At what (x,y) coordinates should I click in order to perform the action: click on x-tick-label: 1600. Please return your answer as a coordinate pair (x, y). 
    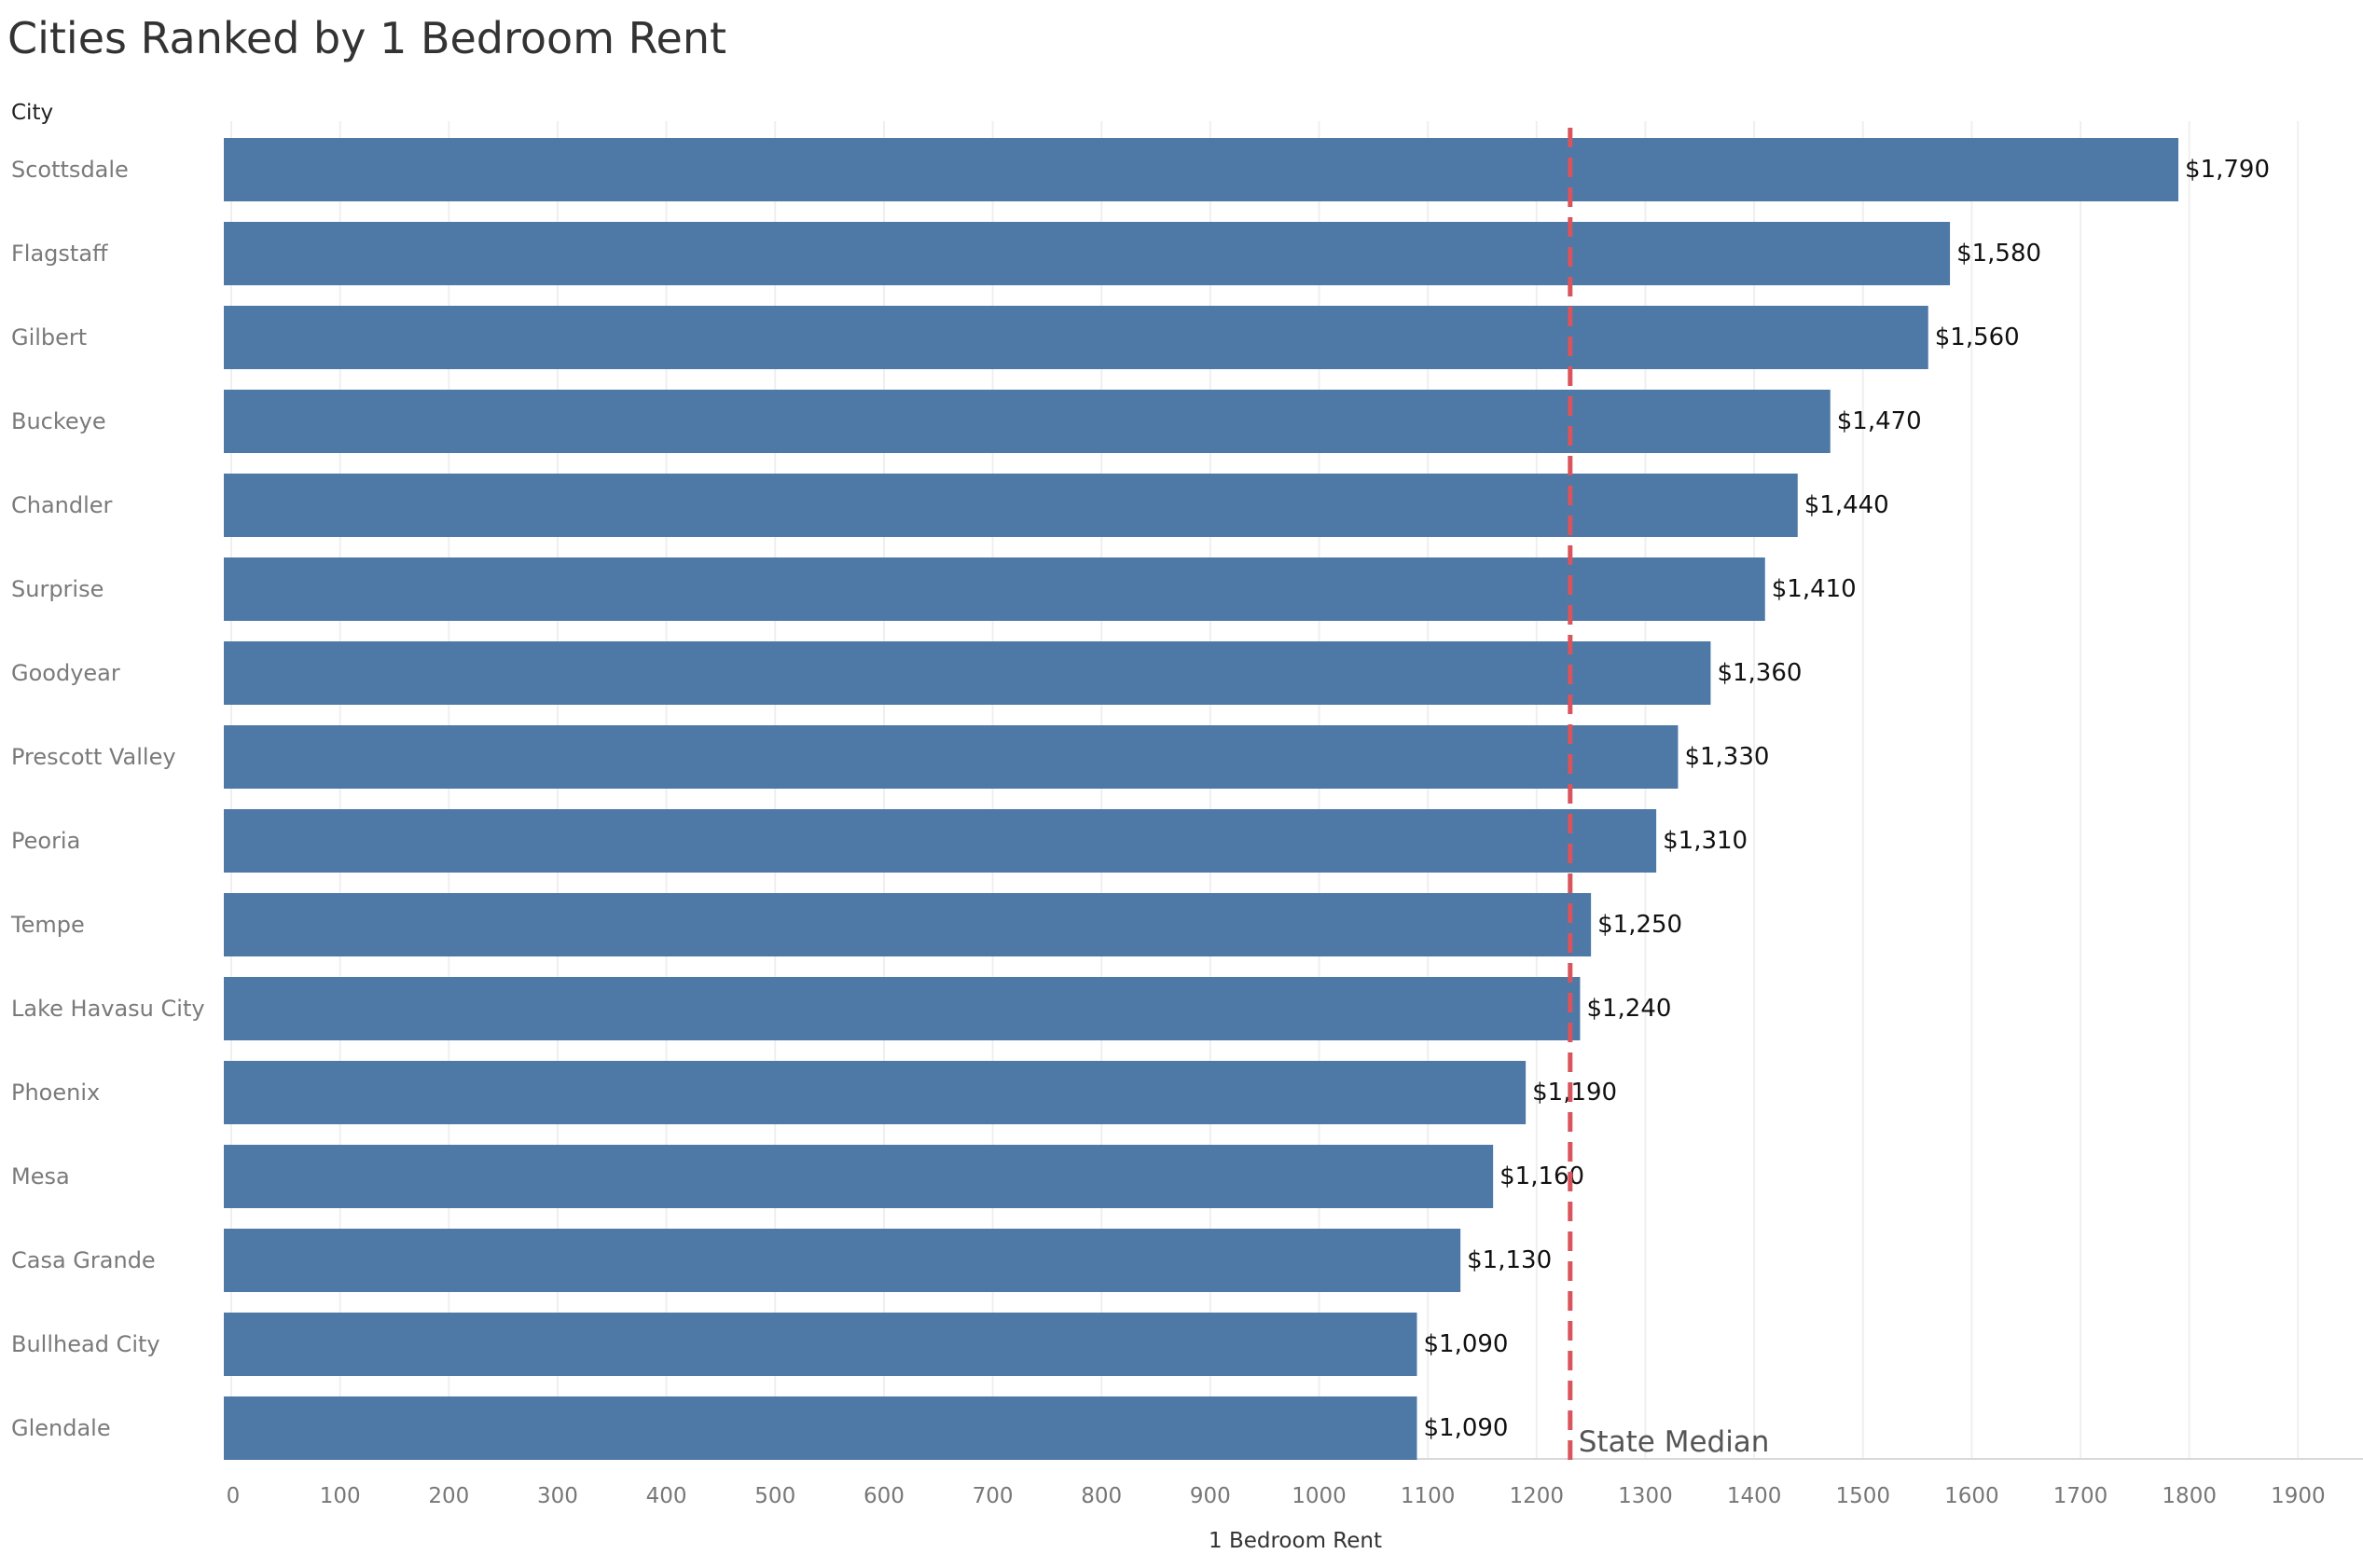
    Looking at the image, I should click on (1971, 1496).